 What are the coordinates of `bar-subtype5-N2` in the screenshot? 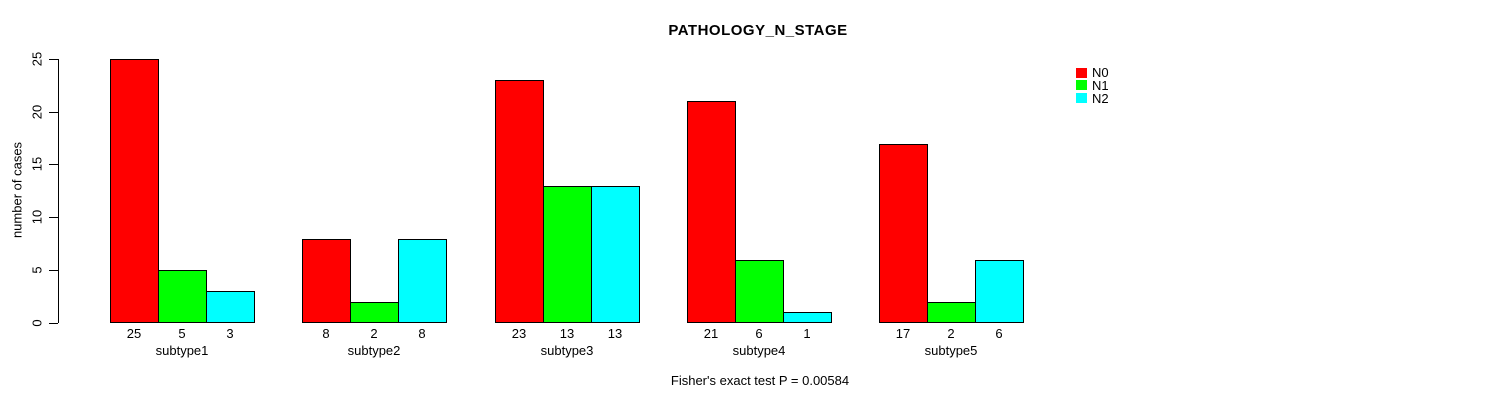 It's located at (999, 291).